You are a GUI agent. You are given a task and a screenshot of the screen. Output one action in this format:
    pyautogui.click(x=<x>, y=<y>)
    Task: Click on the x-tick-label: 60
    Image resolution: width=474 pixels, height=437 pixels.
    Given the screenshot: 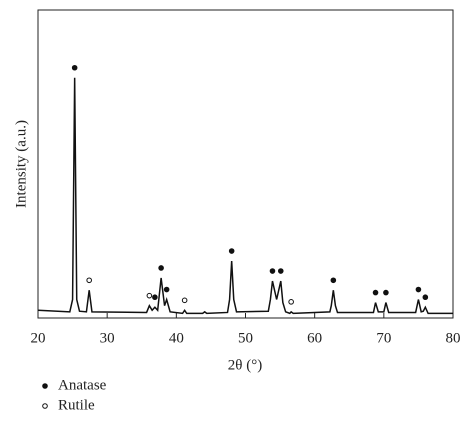 What is the action you would take?
    pyautogui.click(x=314, y=338)
    